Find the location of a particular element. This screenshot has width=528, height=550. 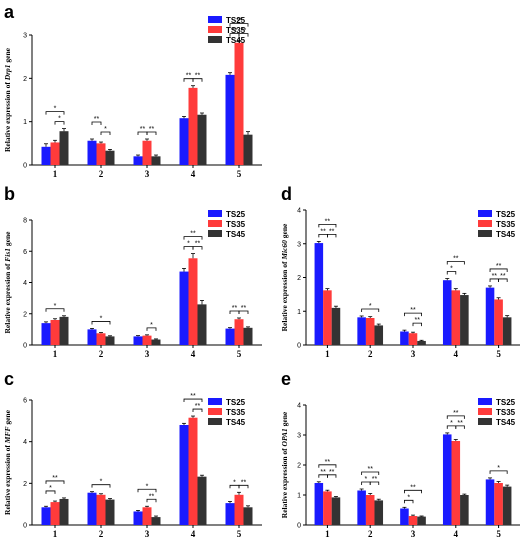

legend-swatch-ts45 is located at coordinates (485, 233).